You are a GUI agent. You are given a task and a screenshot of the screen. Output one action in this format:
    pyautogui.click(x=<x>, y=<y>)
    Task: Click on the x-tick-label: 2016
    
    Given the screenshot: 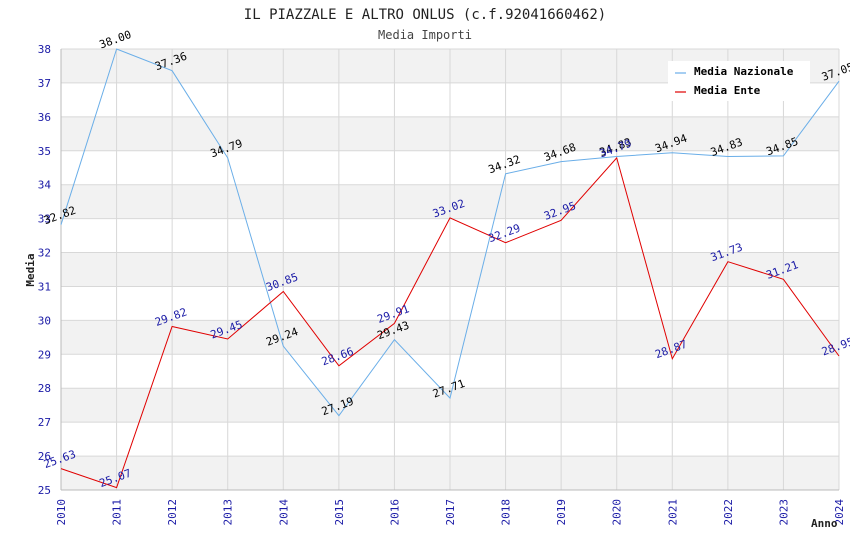 What is the action you would take?
    pyautogui.click(x=394, y=512)
    